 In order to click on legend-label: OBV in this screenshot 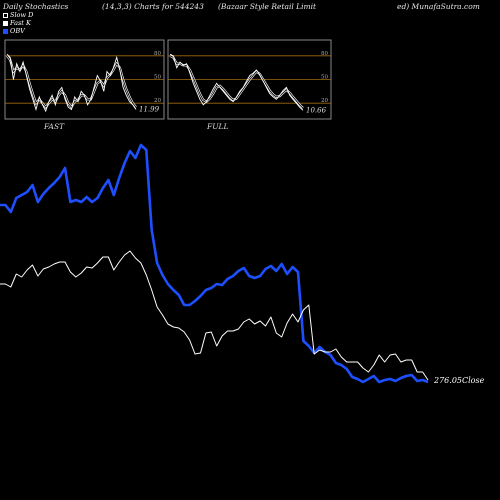, I will do `click(17, 31)`.